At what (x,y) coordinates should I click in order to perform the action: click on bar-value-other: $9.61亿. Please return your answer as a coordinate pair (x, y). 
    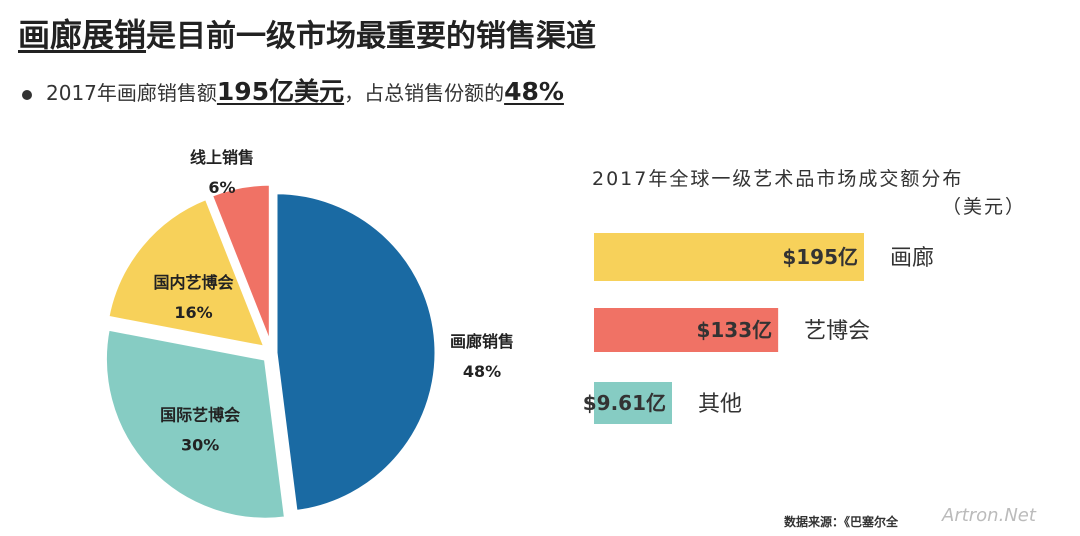
    Looking at the image, I should click on (624, 403).